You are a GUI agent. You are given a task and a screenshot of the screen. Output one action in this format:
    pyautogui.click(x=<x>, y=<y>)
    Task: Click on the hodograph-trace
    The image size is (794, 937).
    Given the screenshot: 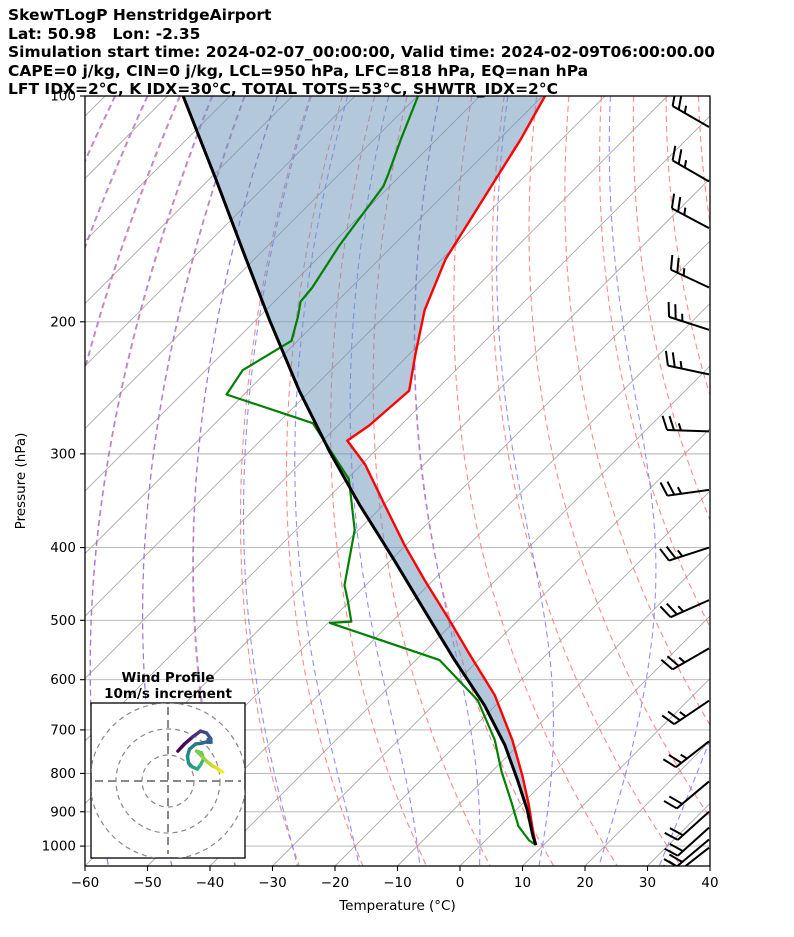 What is the action you would take?
    pyautogui.click(x=200, y=751)
    